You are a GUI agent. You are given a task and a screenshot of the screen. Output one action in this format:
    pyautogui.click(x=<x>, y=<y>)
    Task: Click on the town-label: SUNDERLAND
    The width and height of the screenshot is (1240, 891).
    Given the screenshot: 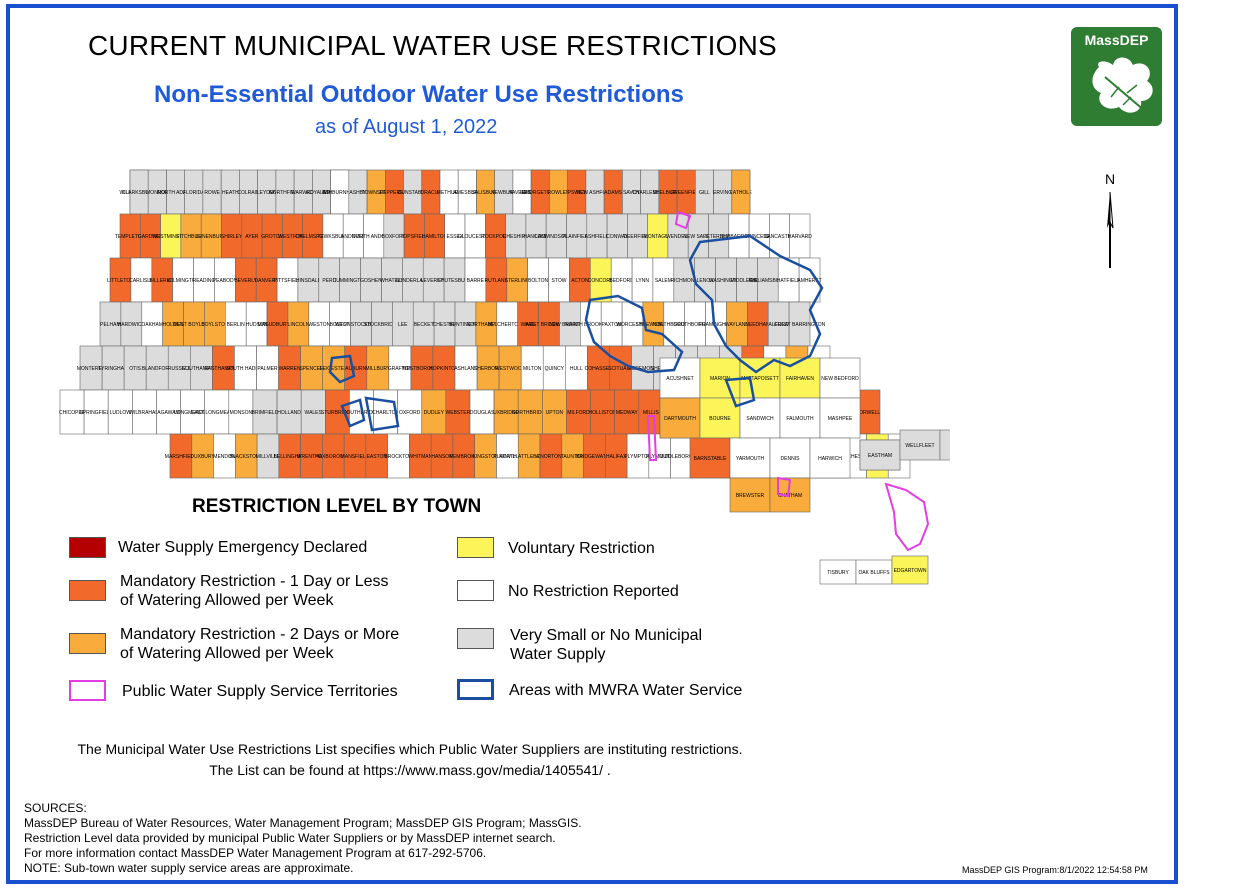 What is the action you would take?
    pyautogui.click(x=413, y=281)
    